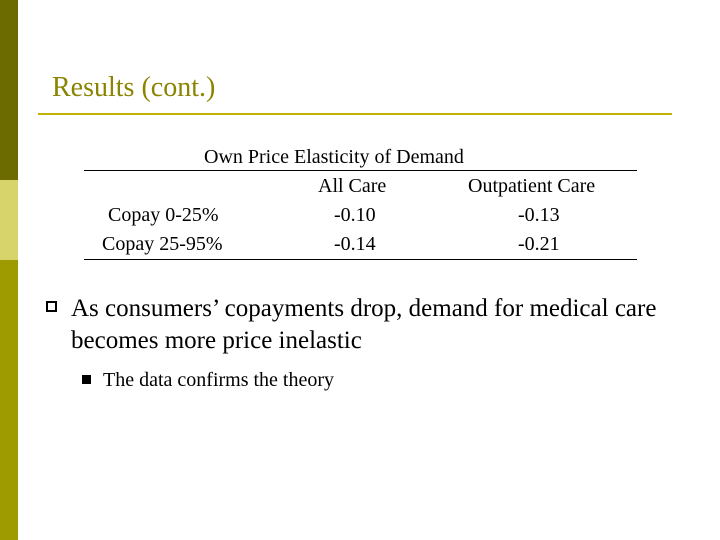  I want to click on table-caption: Own Price Elasticity of Demand, so click(334, 157).